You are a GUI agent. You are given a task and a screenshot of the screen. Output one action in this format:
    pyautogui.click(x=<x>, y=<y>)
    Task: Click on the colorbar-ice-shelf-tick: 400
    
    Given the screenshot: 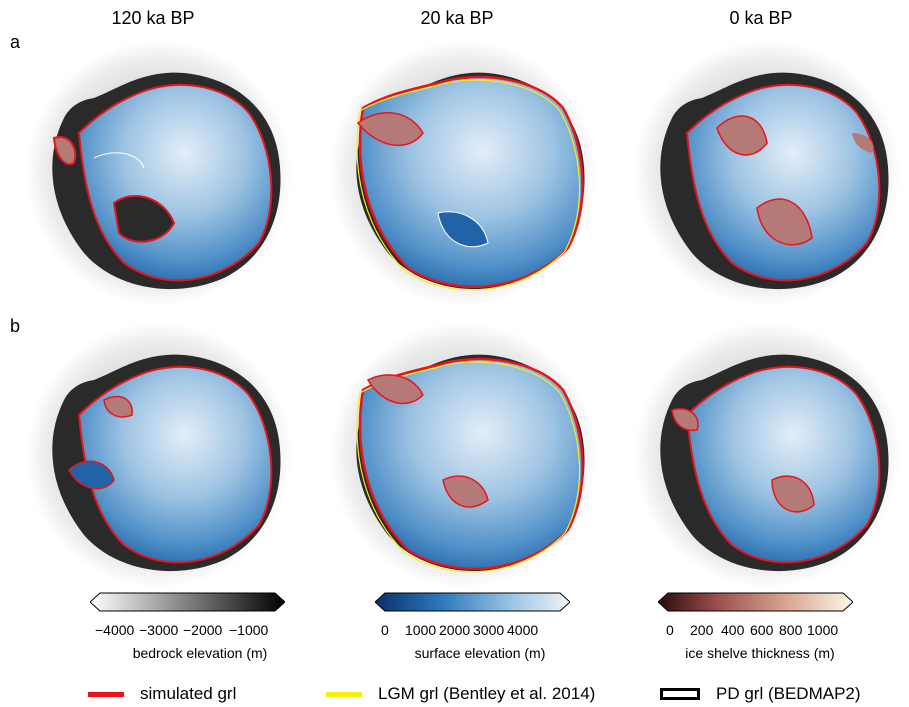 What is the action you would take?
    pyautogui.click(x=733, y=630)
    